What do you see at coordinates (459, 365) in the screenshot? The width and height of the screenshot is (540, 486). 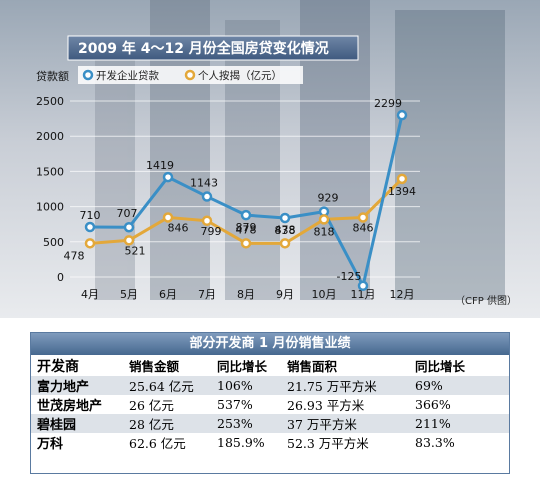 I see `header-area-growth: 同比增长` at bounding box center [459, 365].